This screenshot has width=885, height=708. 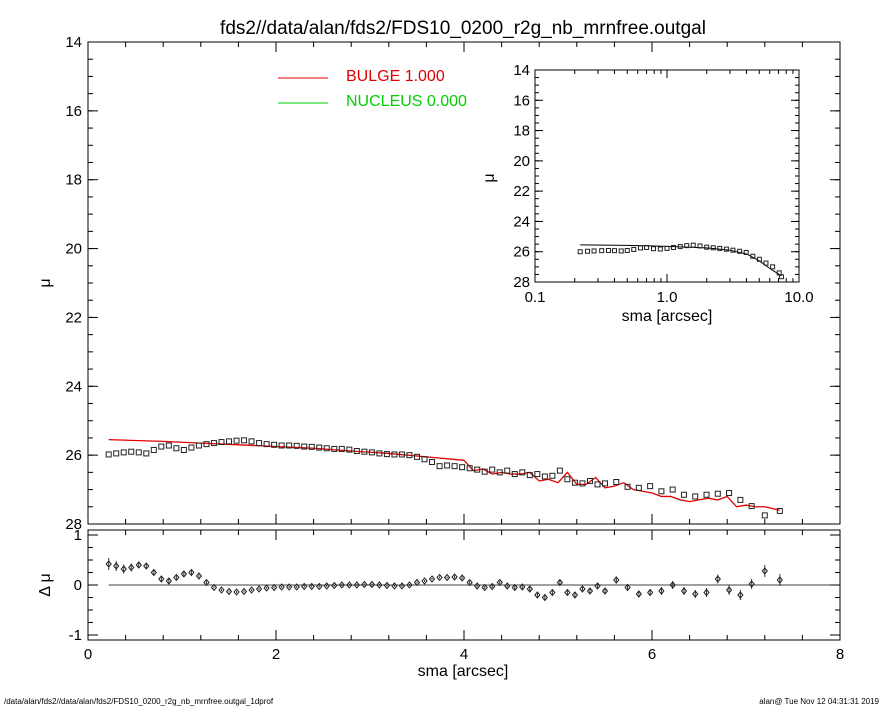 What do you see at coordinates (535, 297) in the screenshot?
I see `inset-x-tick-label: 0.1` at bounding box center [535, 297].